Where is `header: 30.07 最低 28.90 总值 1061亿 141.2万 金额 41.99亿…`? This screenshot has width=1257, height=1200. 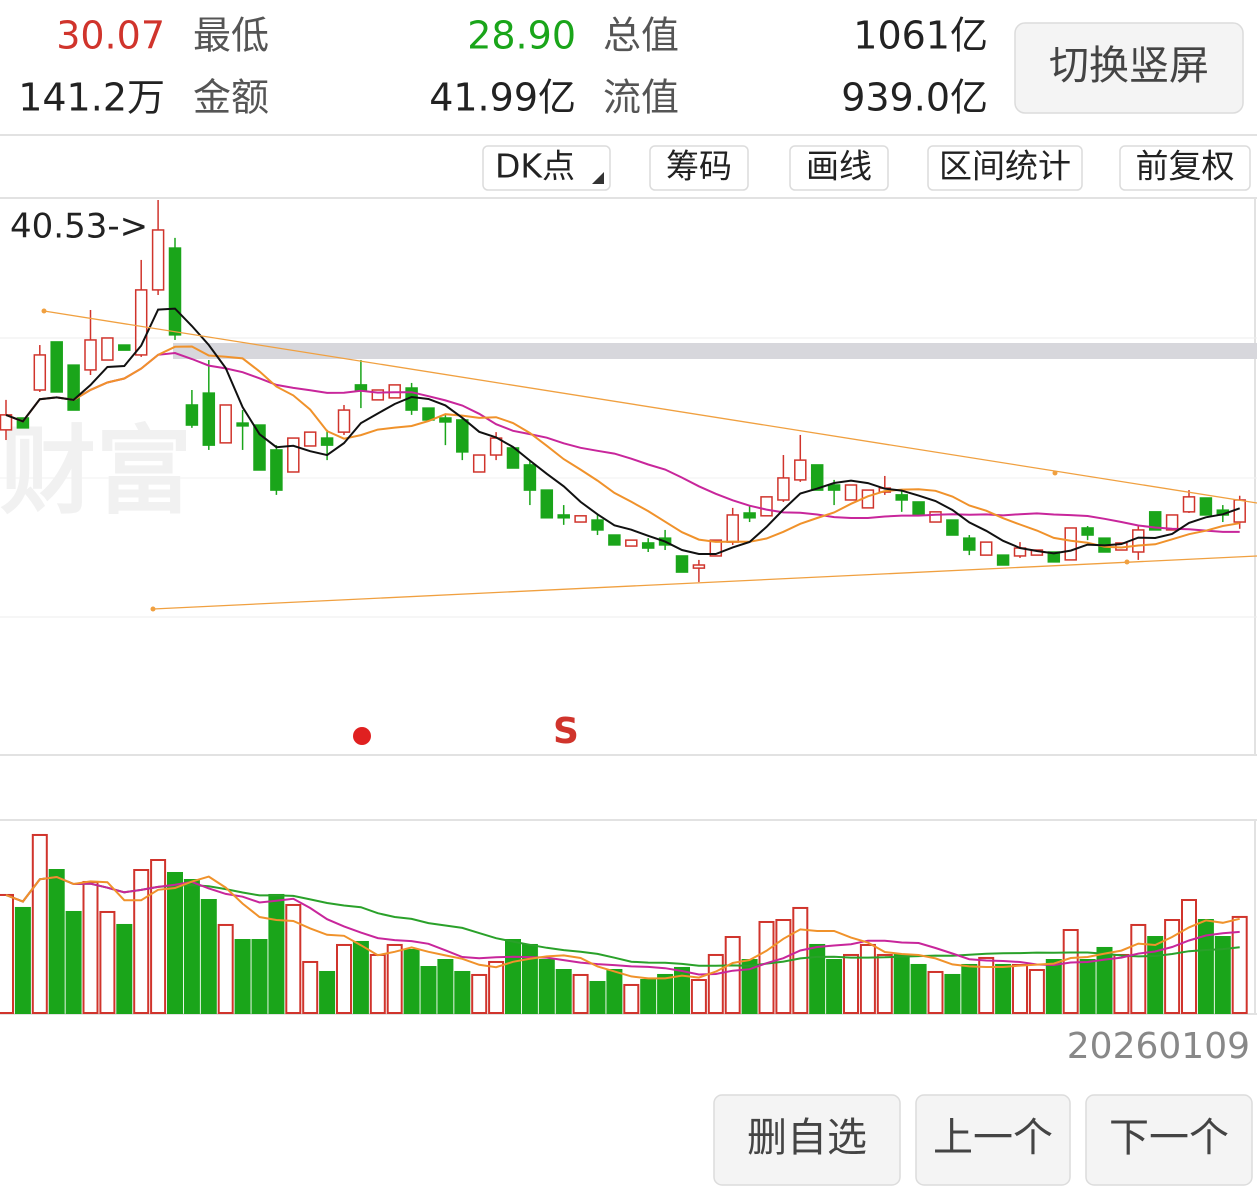
header: 30.07 最低 28.90 总值 1061亿 141.2万 金额 41.99亿… is located at coordinates (628, 75).